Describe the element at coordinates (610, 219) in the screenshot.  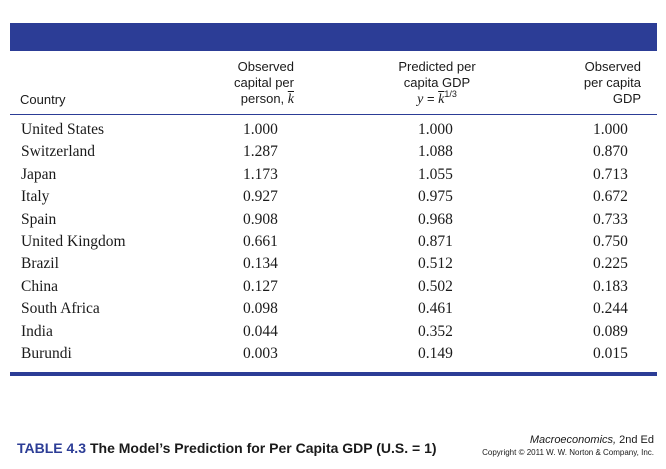
I see `cell-observed: 0.733` at that location.